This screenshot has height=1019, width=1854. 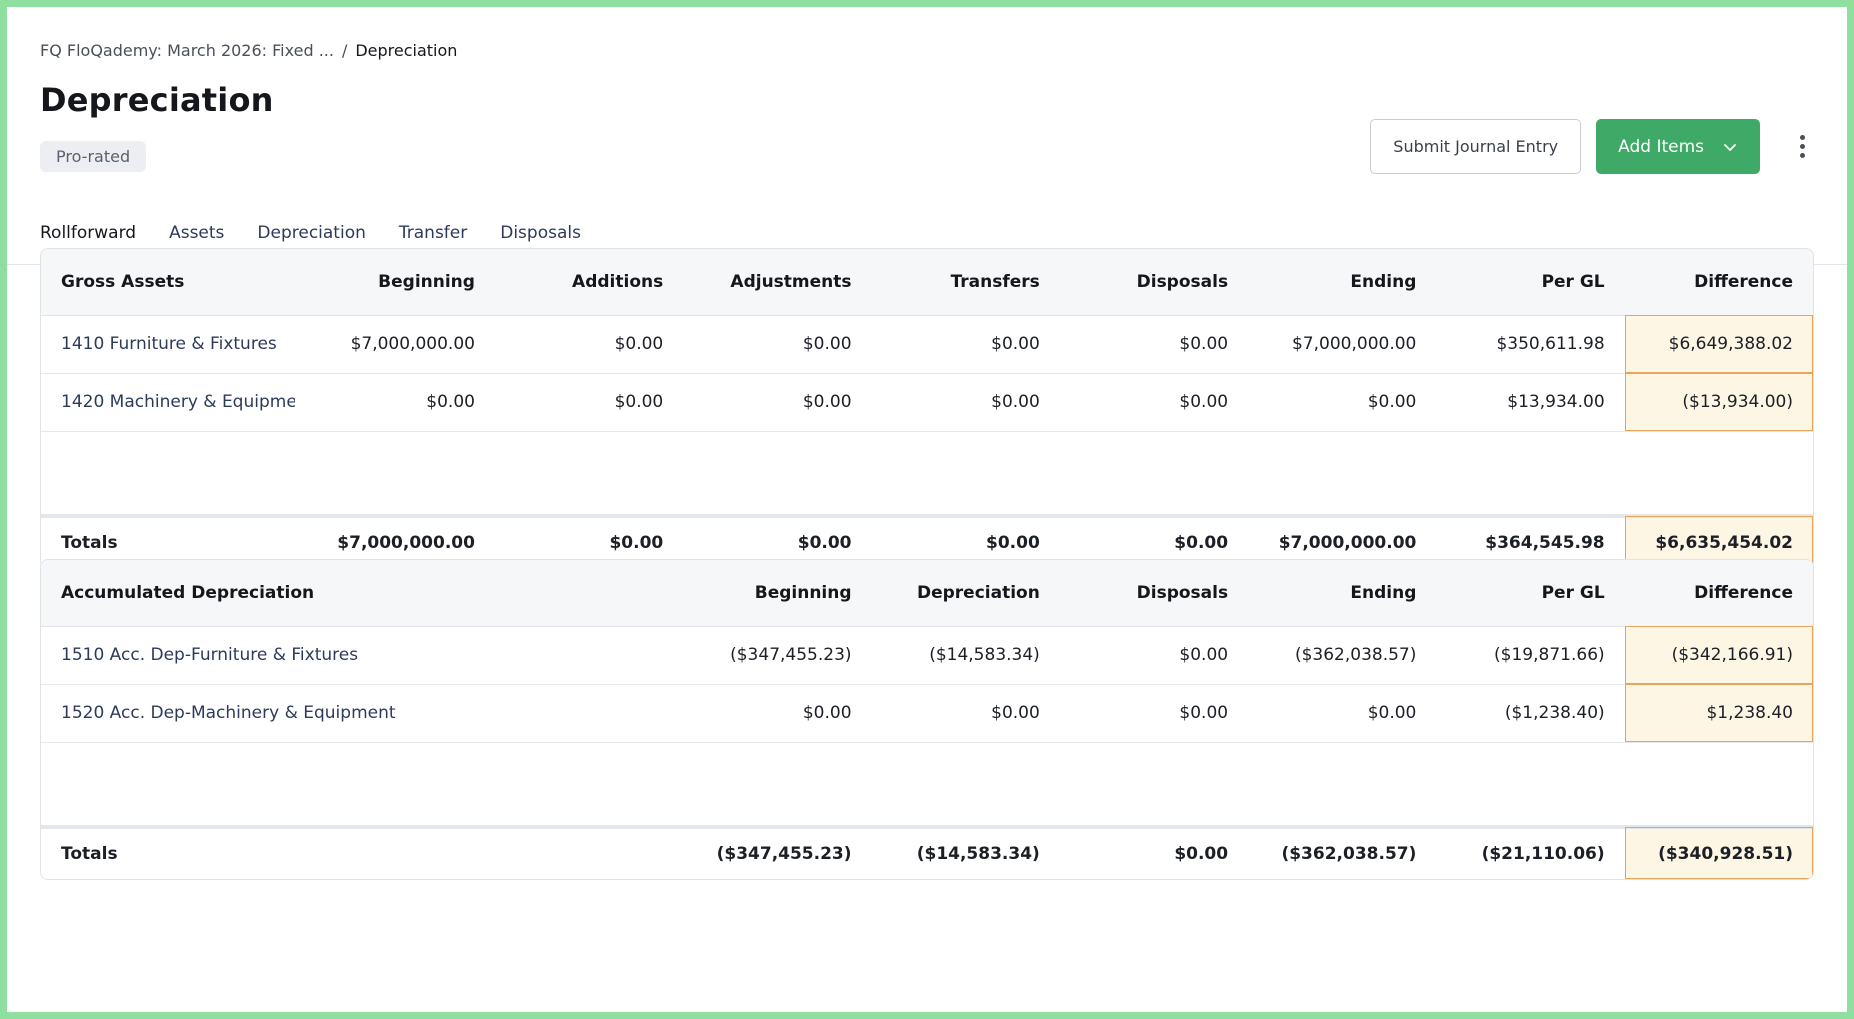 What do you see at coordinates (1342, 655) in the screenshot?
I see `table-cell: ($362,038.57)` at bounding box center [1342, 655].